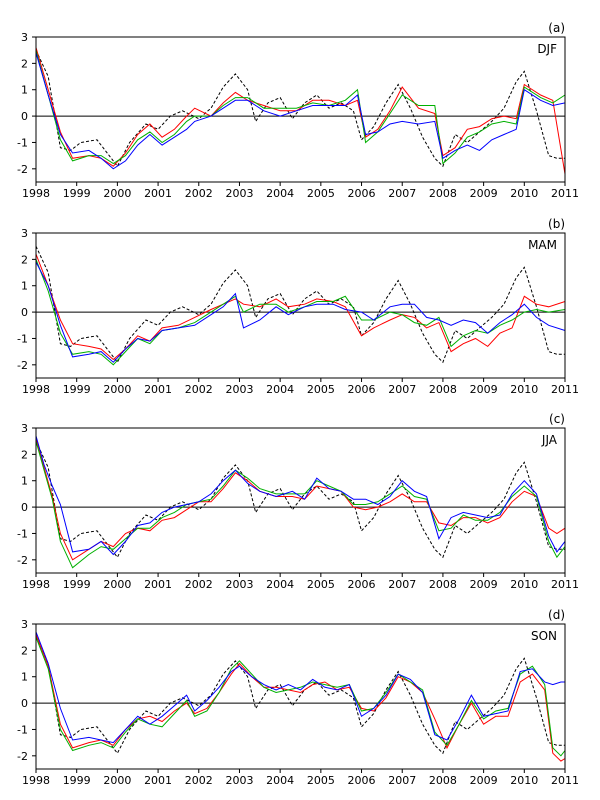 The height and width of the screenshot is (800, 600). I want to click on panel-label: (b), so click(556, 224).